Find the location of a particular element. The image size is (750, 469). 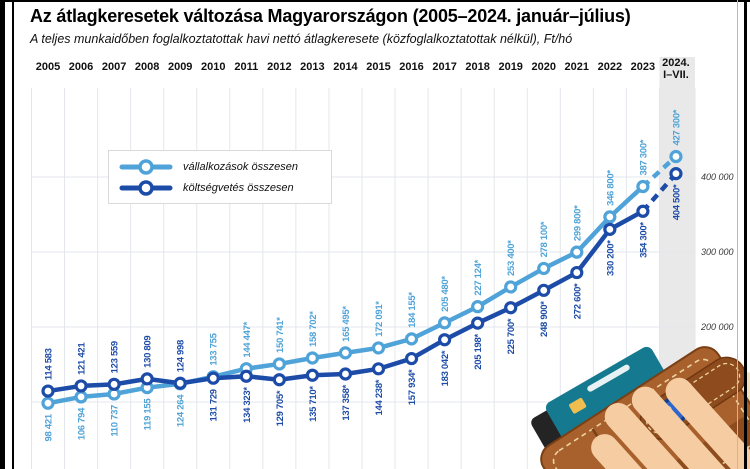

legend-label-businesses: vállalkozások összesen is located at coordinates (240, 166).